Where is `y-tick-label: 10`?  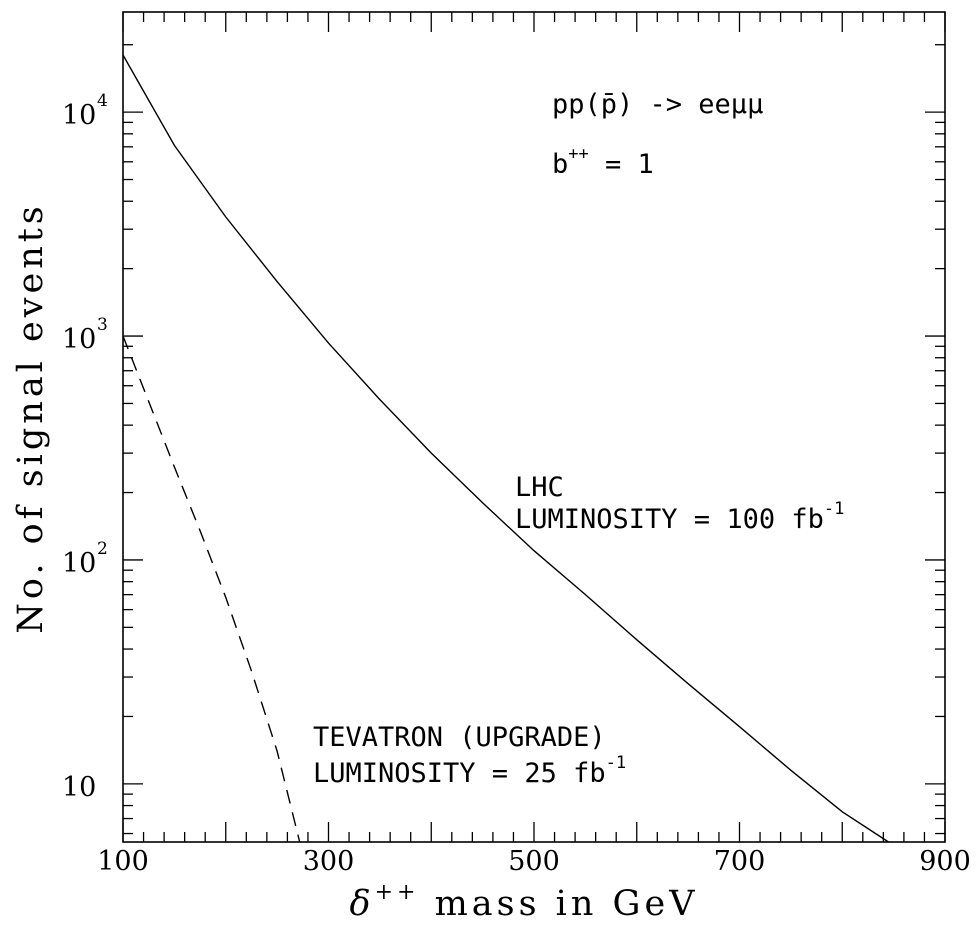 y-tick-label: 10 is located at coordinates (79, 787).